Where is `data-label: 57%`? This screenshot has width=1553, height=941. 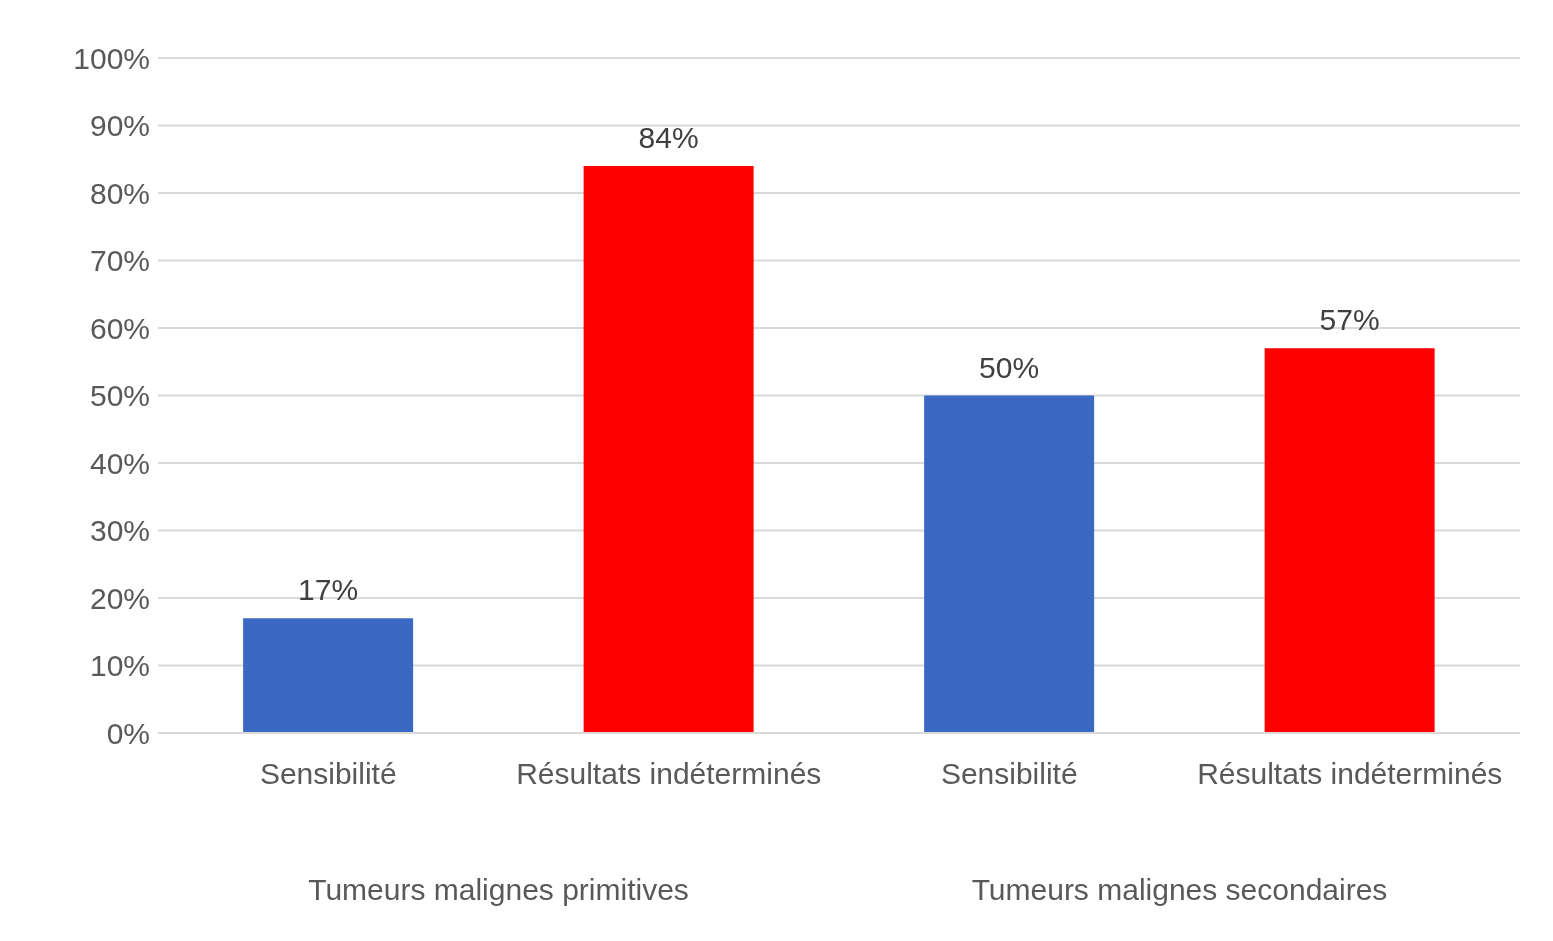 data-label: 57% is located at coordinates (1349, 320).